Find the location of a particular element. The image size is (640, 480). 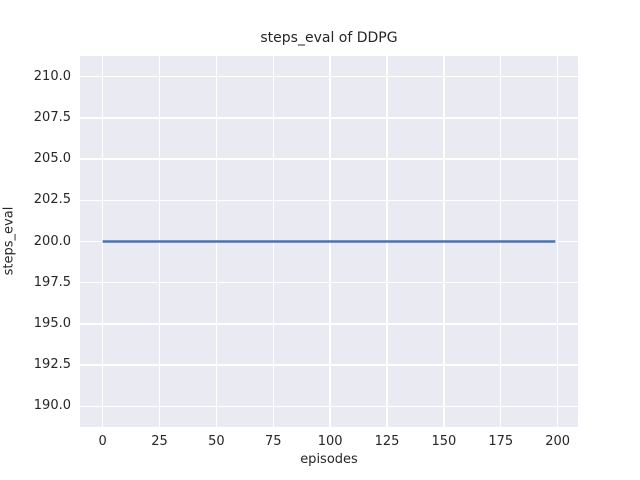

y-tick-label: 197.5 is located at coordinates (52, 282).